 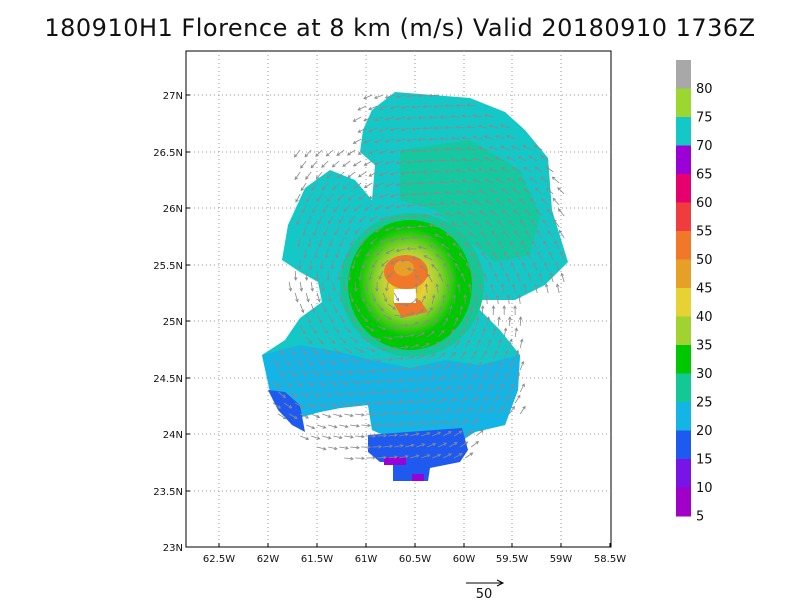 What do you see at coordinates (173, 435) in the screenshot?
I see `lat-tick-label: 24N` at bounding box center [173, 435].